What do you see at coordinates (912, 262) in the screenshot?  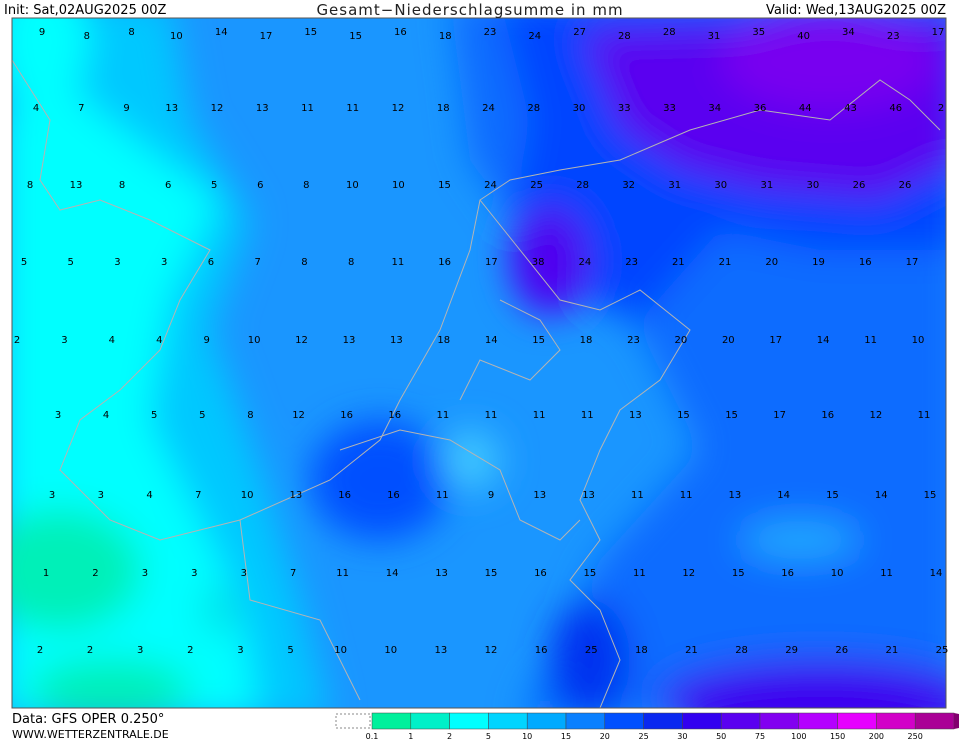 I see `grid-value: 17` at bounding box center [912, 262].